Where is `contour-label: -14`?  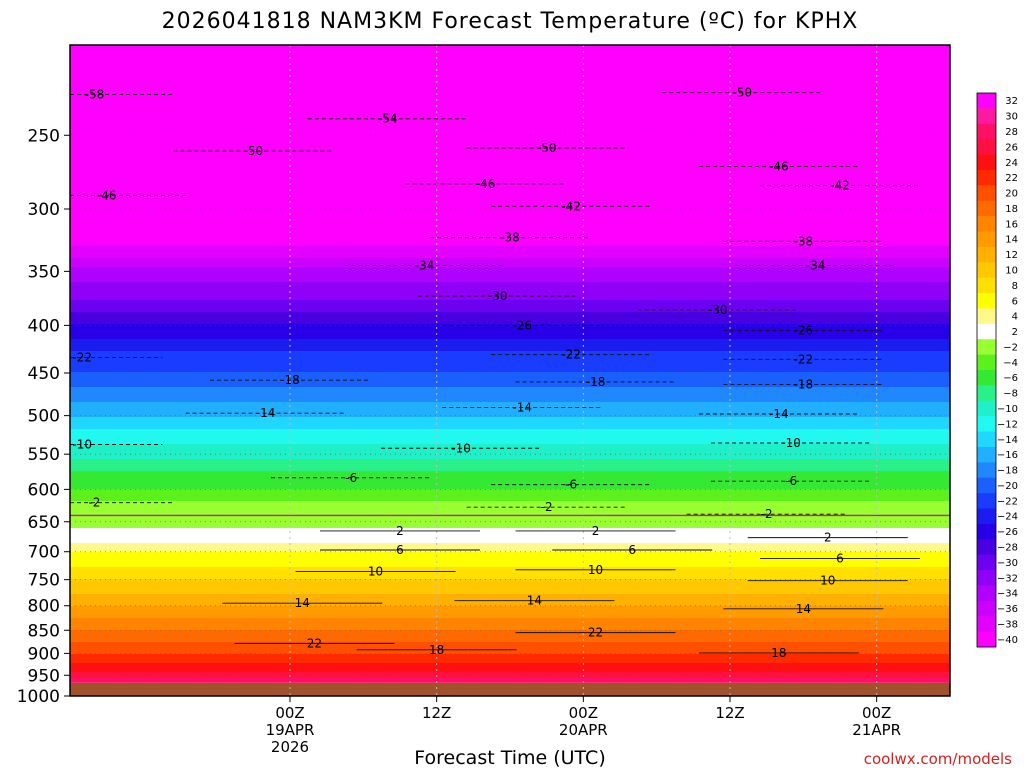
contour-label: -14 is located at coordinates (266, 413).